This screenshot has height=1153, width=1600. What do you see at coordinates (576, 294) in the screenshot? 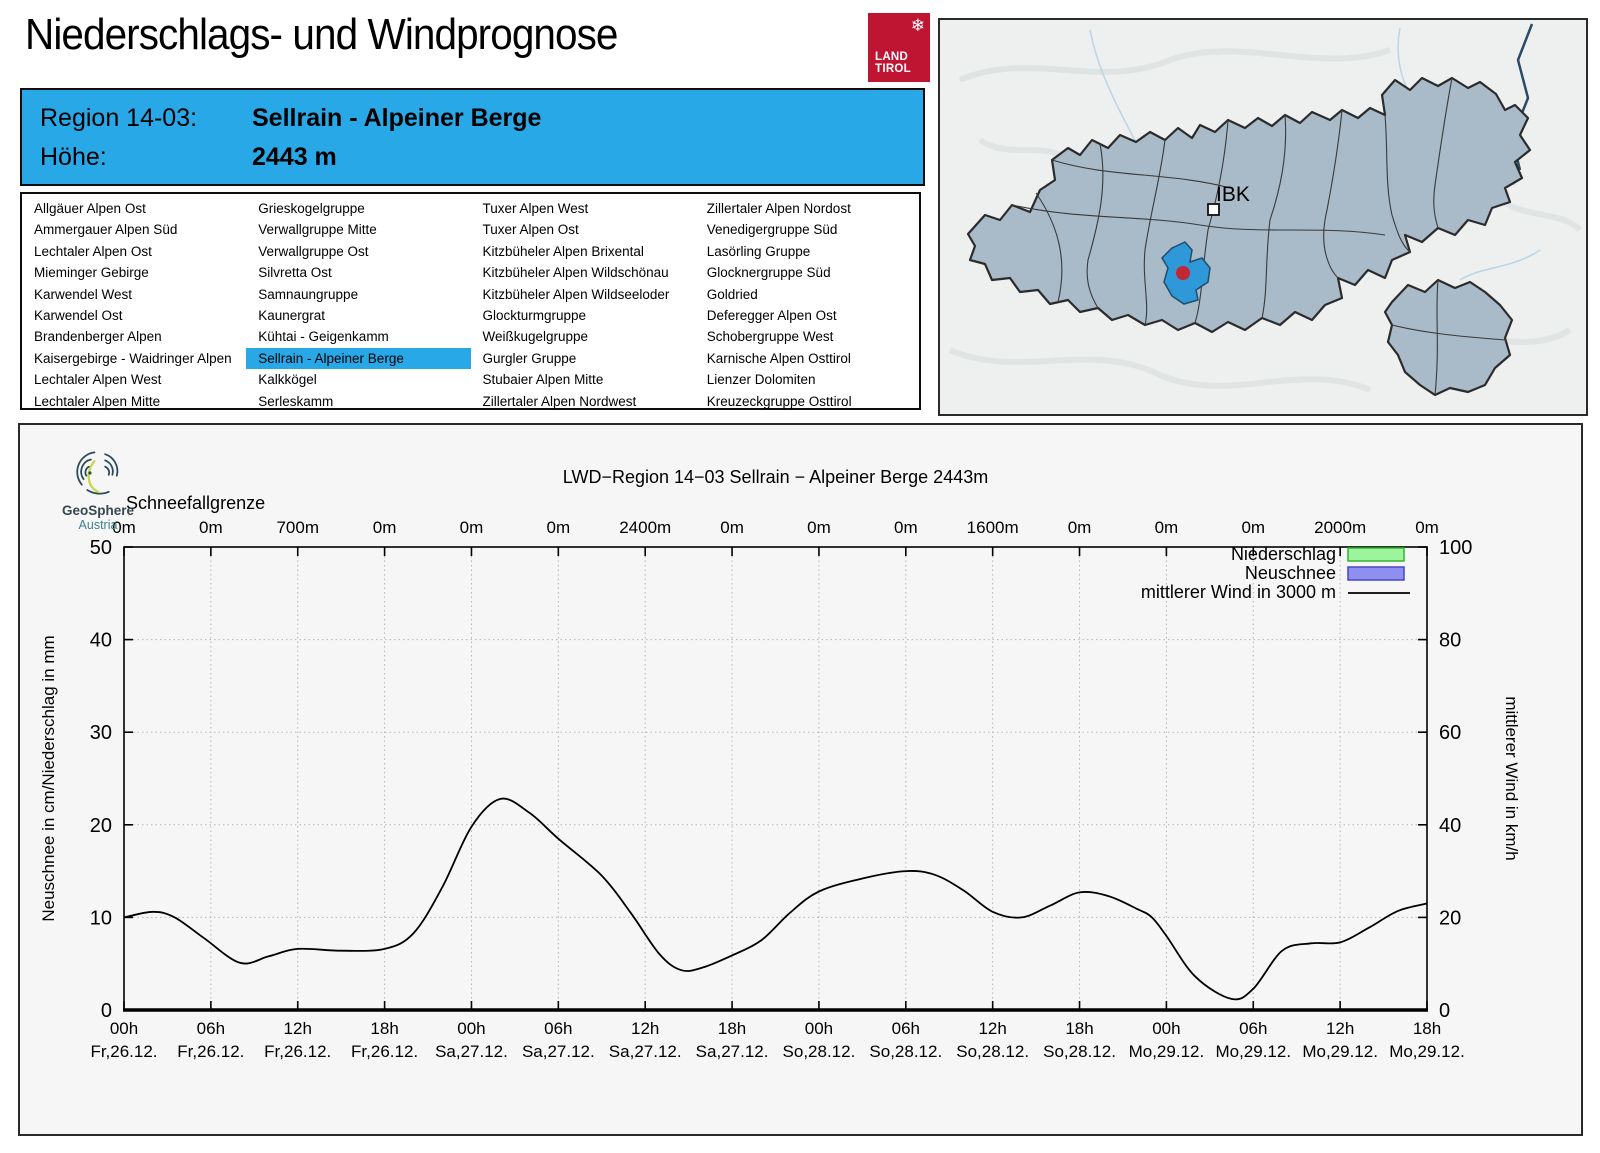
I see `region-list-item: Kitzbüheler Alpen Wildseeloder` at bounding box center [576, 294].